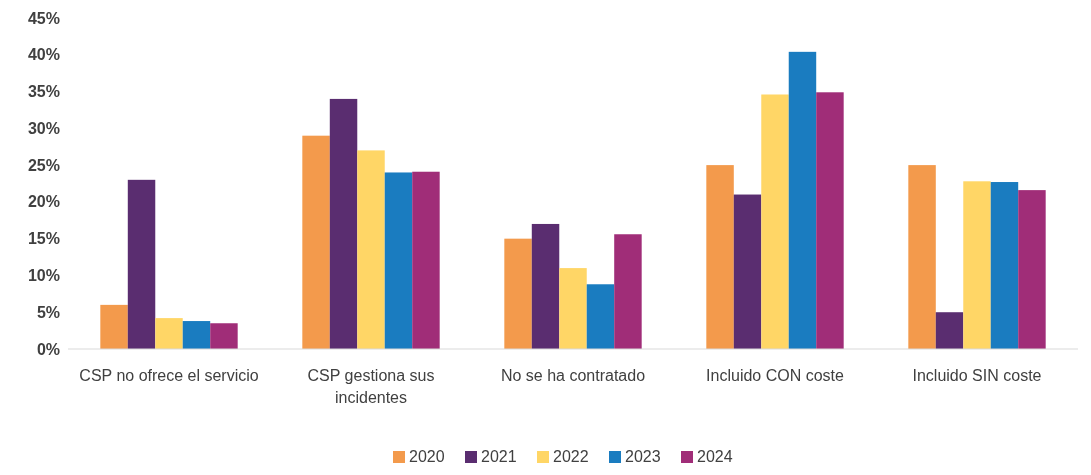 This screenshot has height=475, width=1091. Describe the element at coordinates (427, 456) in the screenshot. I see `legend-label: 2020` at that location.